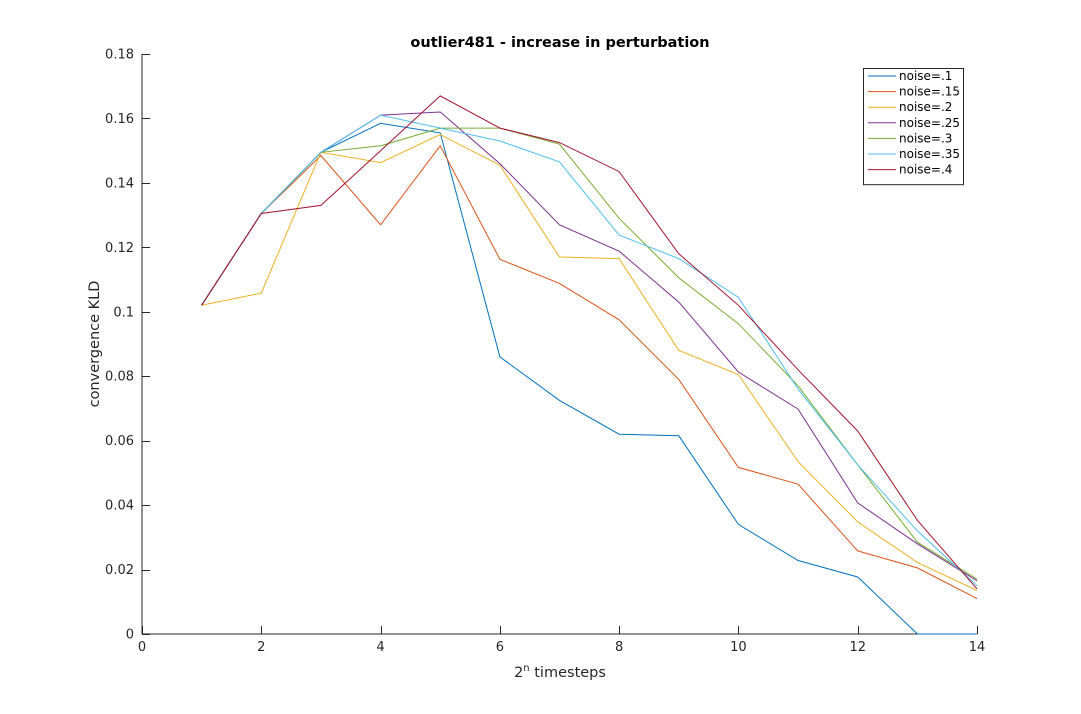 The height and width of the screenshot is (714, 1081). I want to click on y-tick-label: 0.06, so click(119, 441).